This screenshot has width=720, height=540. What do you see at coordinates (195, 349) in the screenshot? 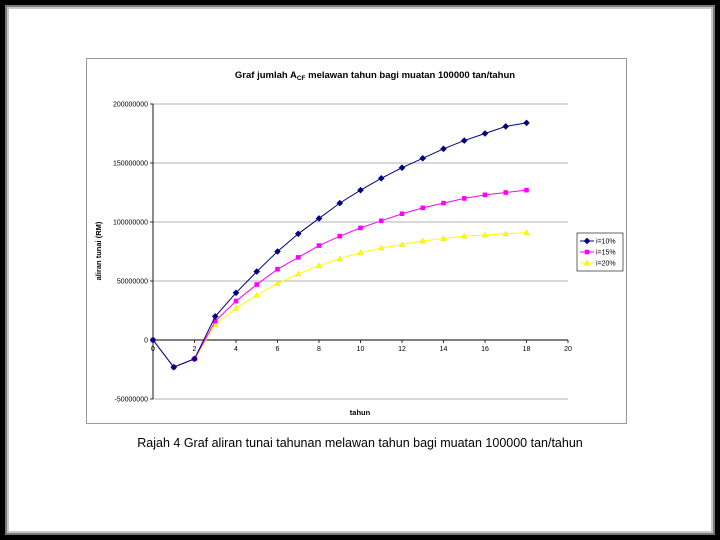
I see `x-tick-label-1: 2` at bounding box center [195, 349].